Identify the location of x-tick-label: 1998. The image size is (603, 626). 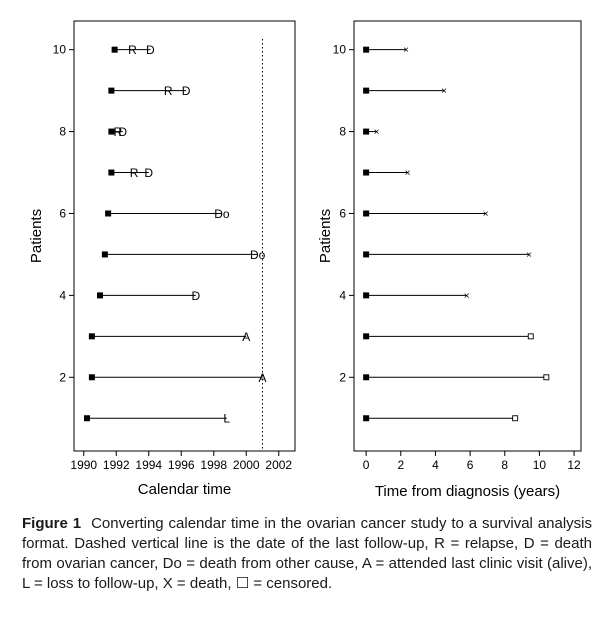
(213, 465).